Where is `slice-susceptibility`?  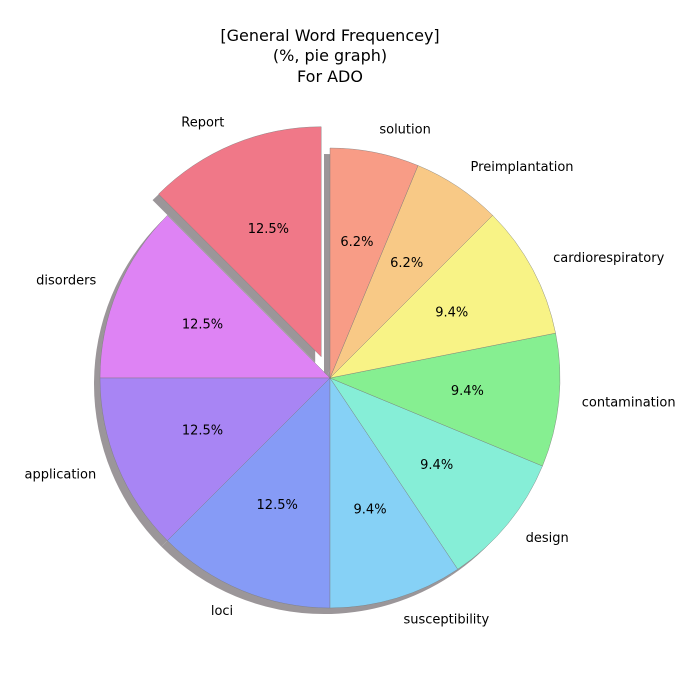 slice-susceptibility is located at coordinates (394, 493).